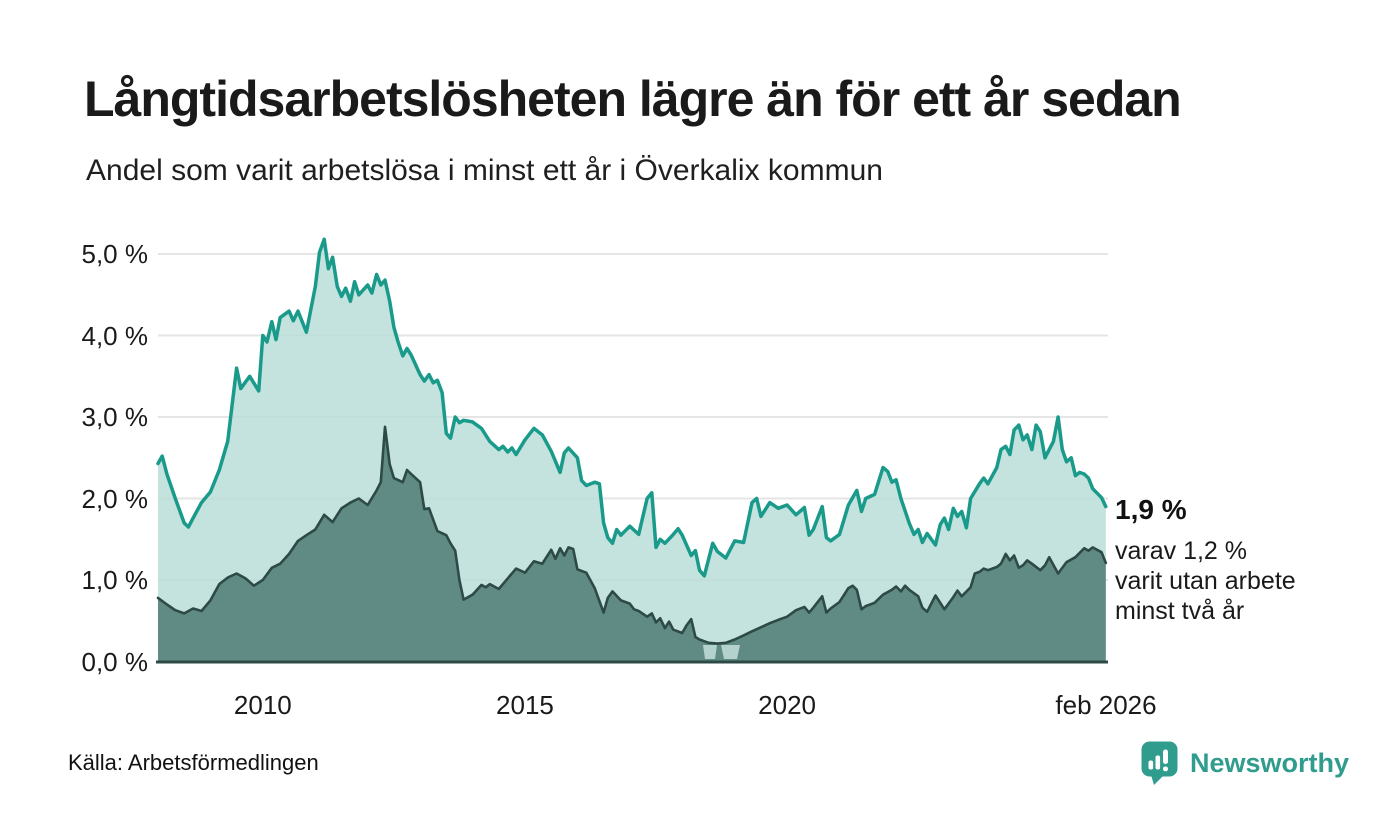 This screenshot has width=1400, height=840. Describe the element at coordinates (115, 498) in the screenshot. I see `y-axis-label: 2,0 %` at that location.